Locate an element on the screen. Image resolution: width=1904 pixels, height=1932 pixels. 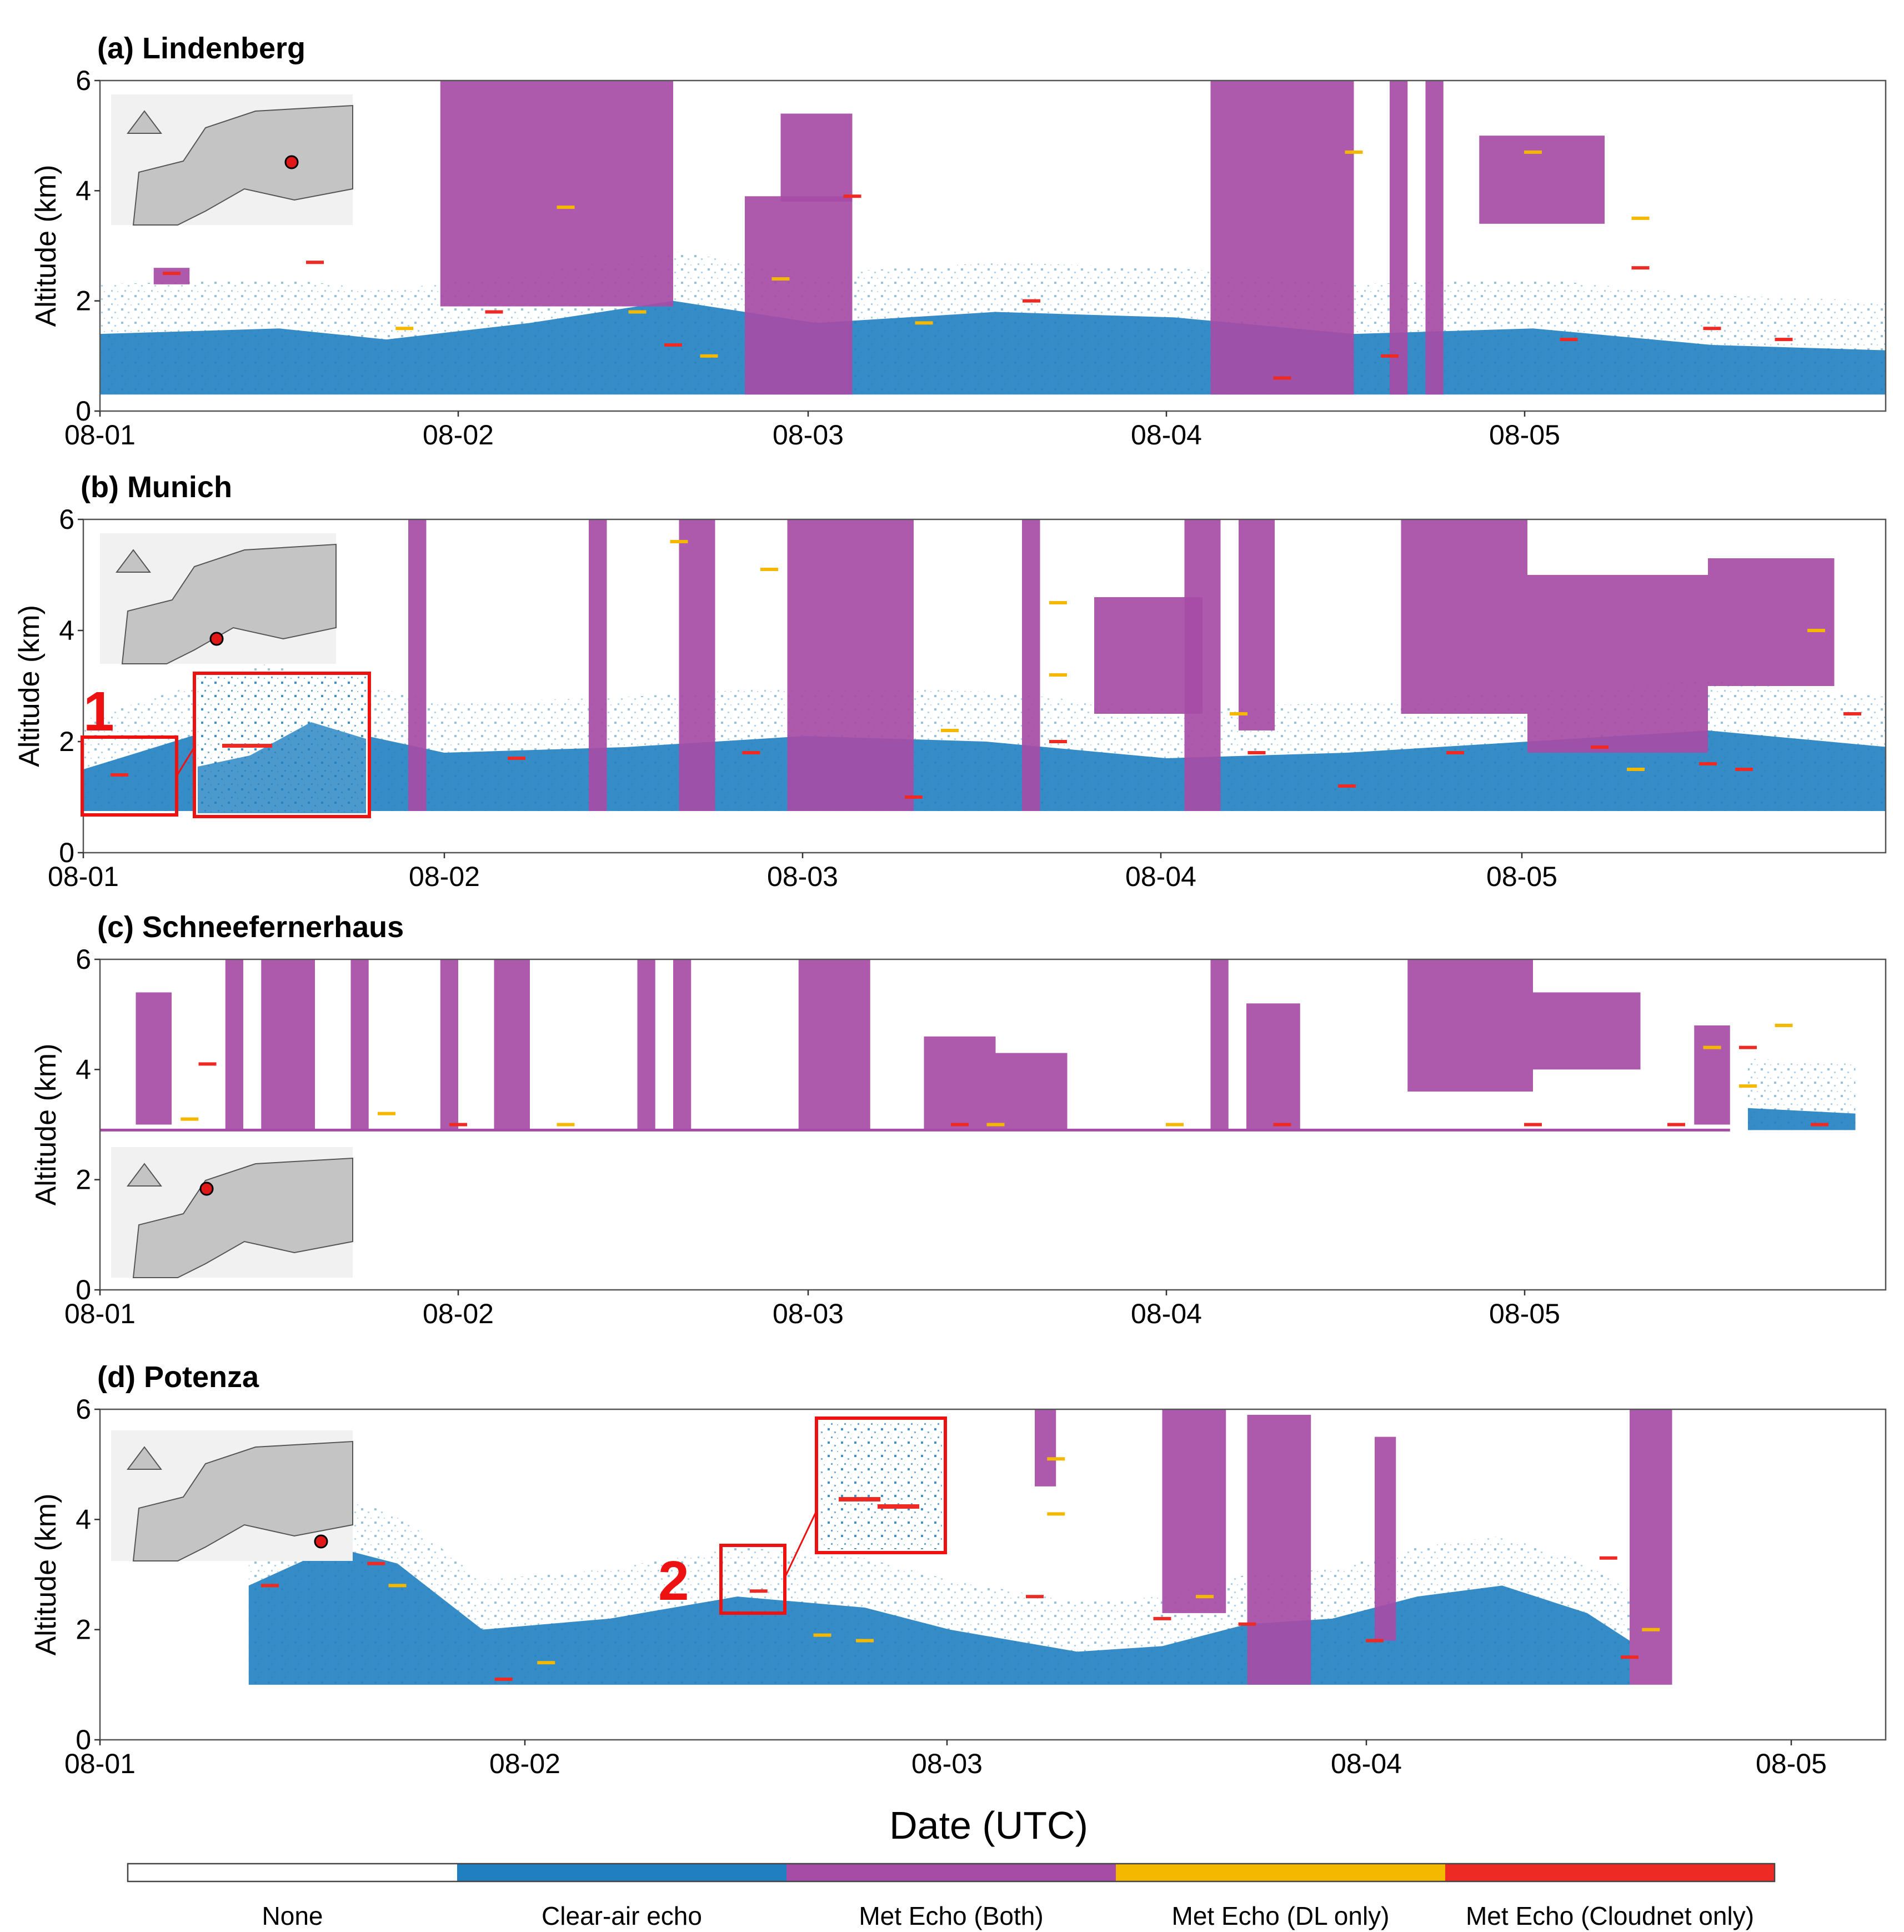
zoom-source-box is located at coordinates (753, 1579).